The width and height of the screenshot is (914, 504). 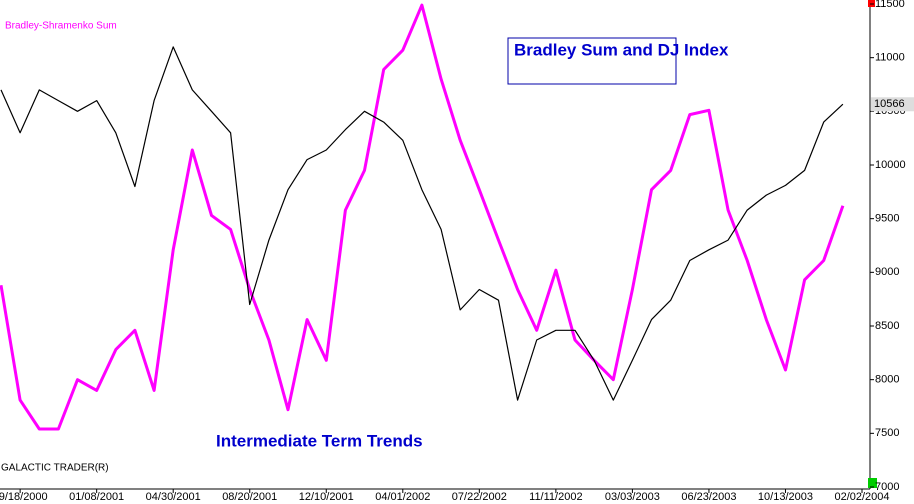 I want to click on y-tick-label: 7000, so click(x=887, y=487).